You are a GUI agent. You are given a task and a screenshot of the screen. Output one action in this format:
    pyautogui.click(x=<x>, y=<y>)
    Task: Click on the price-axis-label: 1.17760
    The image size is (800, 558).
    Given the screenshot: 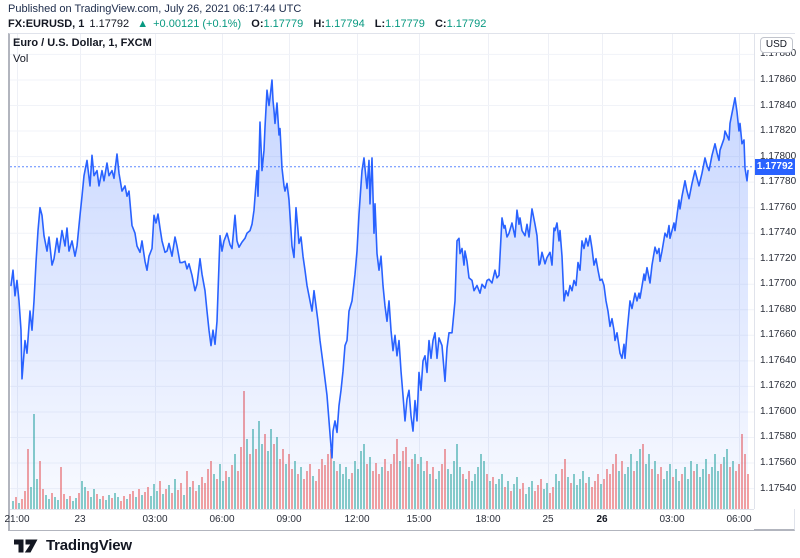 What is the action you would take?
    pyautogui.click(x=778, y=207)
    